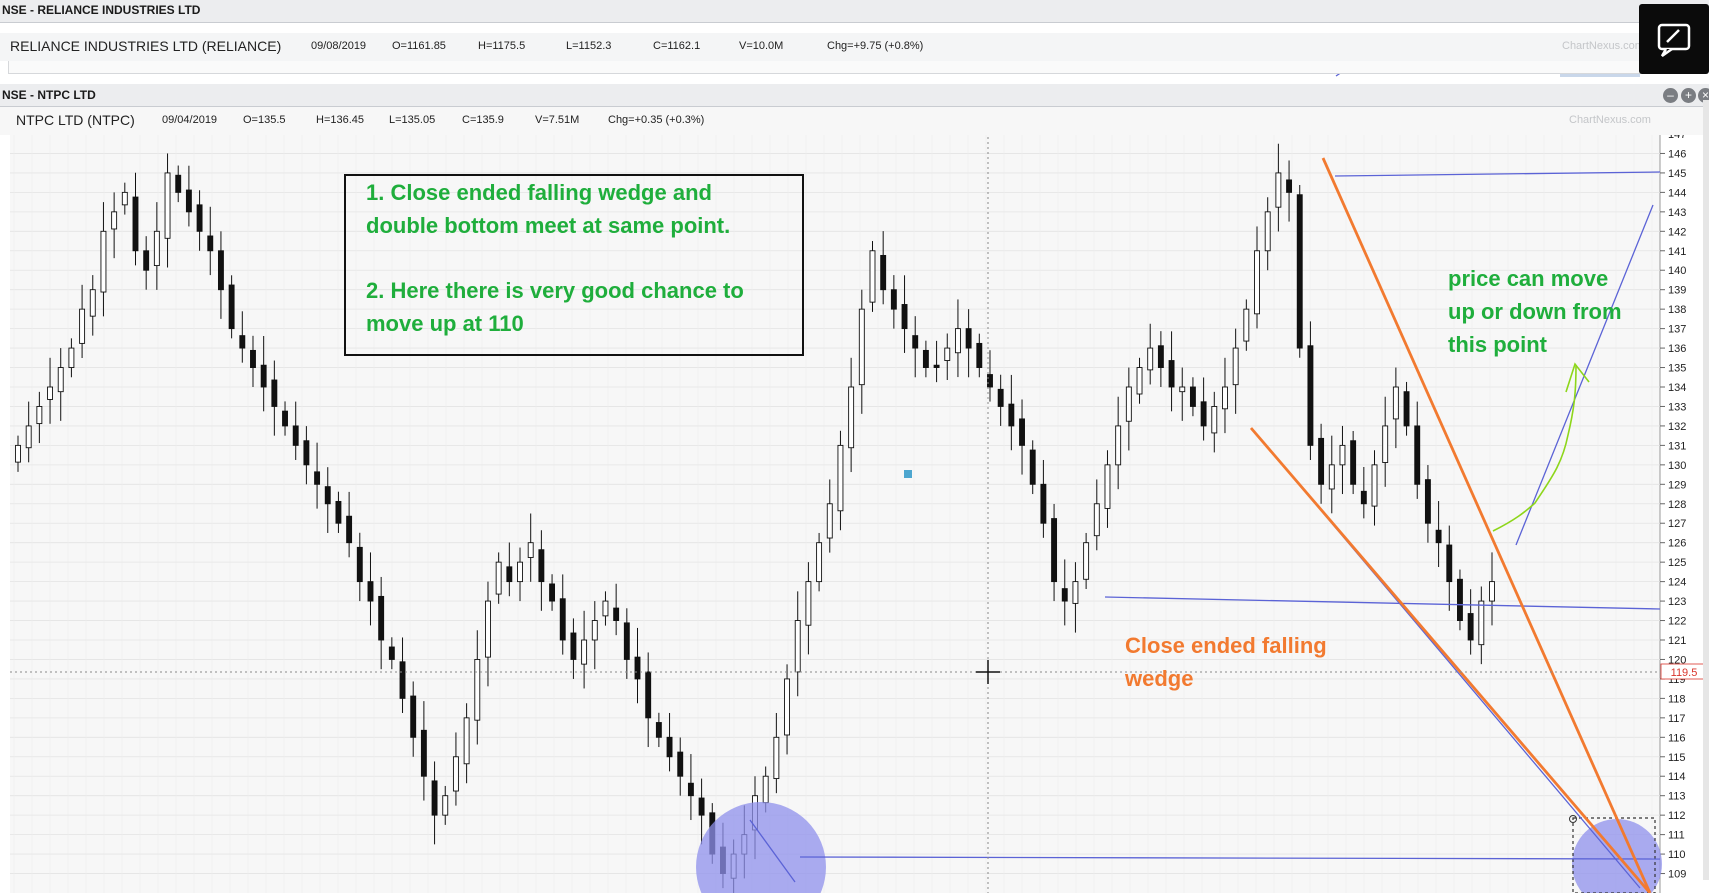  I want to click on feedback-edit-icon, so click(1674, 40).